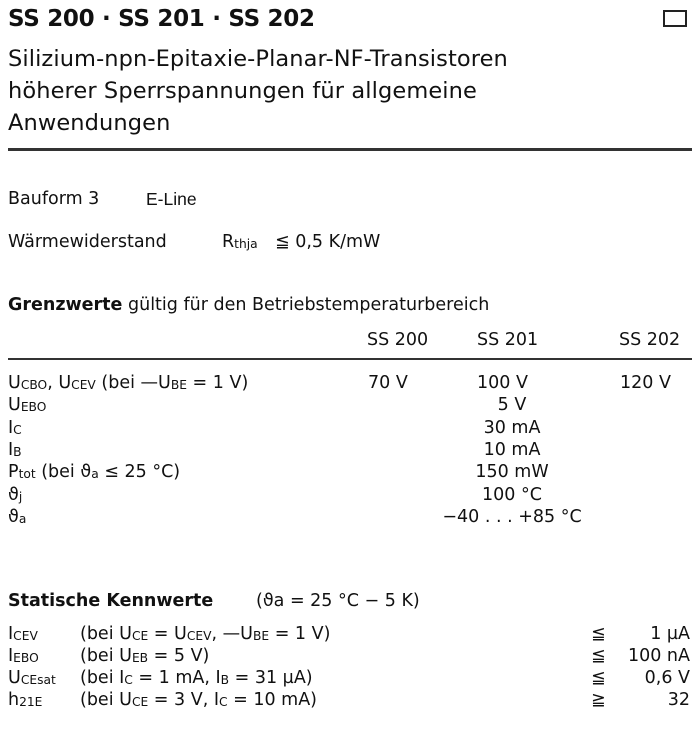 This screenshot has width=700, height=736. I want to click on row-label: IB, so click(15, 450).